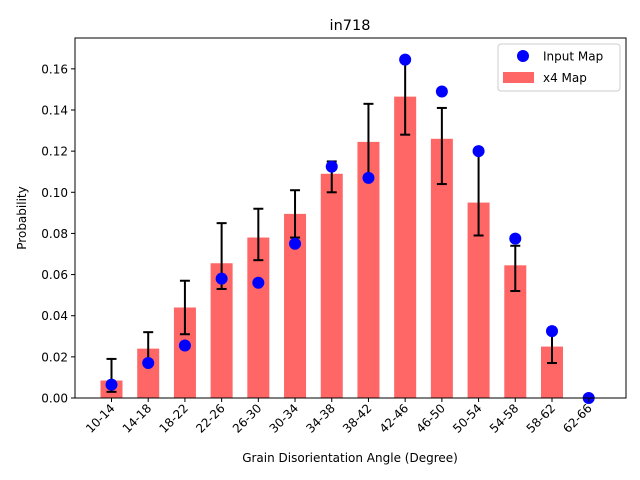 The width and height of the screenshot is (640, 480). Describe the element at coordinates (559, 67) in the screenshot. I see `legend: Input Map x4 Map` at that location.